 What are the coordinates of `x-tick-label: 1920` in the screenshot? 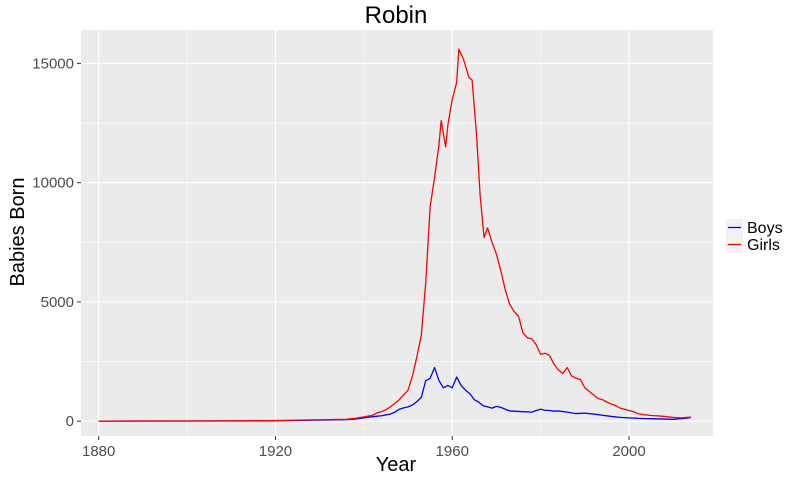 It's located at (275, 451).